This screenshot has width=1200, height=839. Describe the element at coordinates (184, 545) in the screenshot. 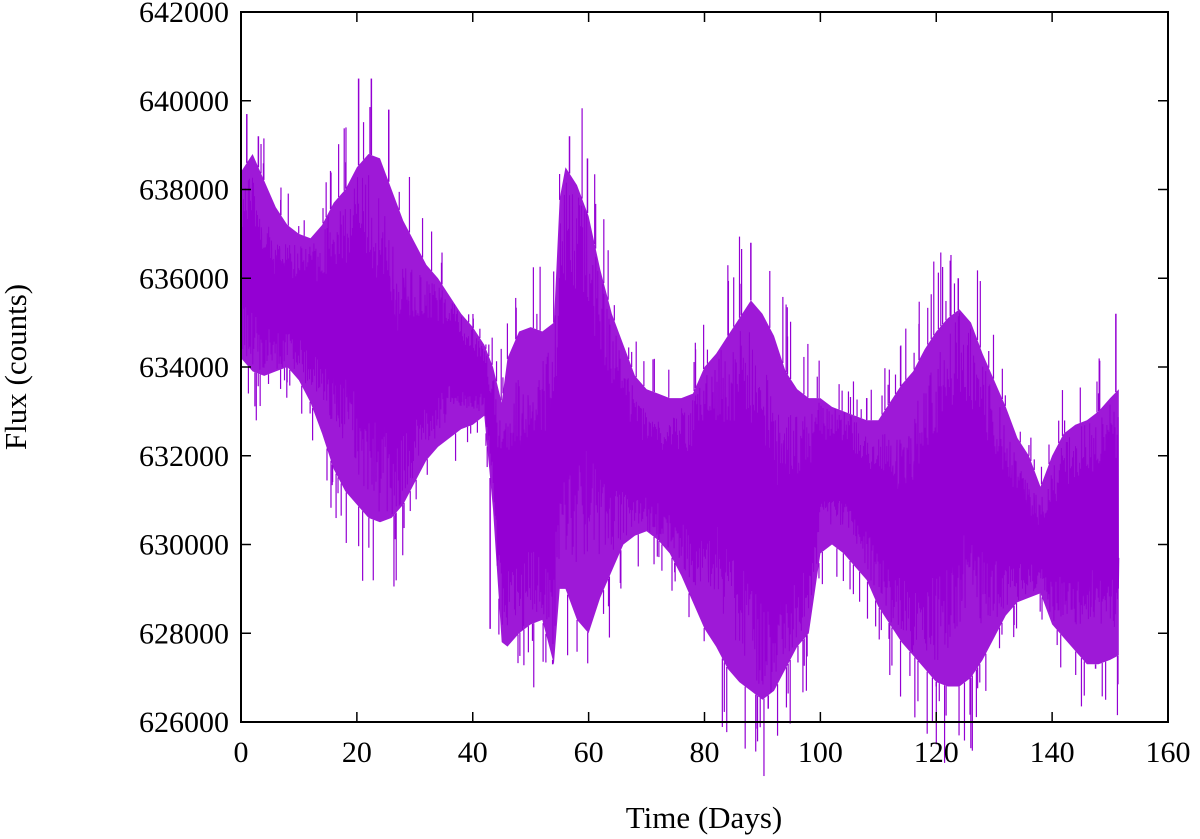

I see `y-tick-label: 630000` at that location.